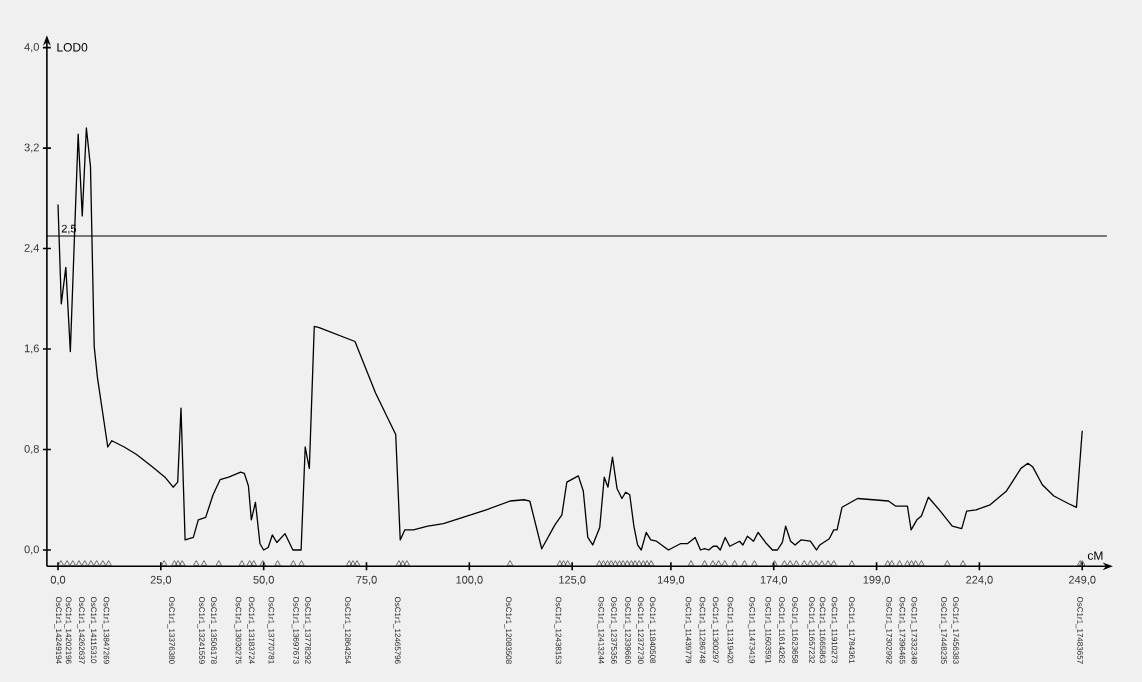 This screenshot has height=682, width=1142. What do you see at coordinates (93, 630) in the screenshot?
I see `text: OsC1r1_14115310` at bounding box center [93, 630].